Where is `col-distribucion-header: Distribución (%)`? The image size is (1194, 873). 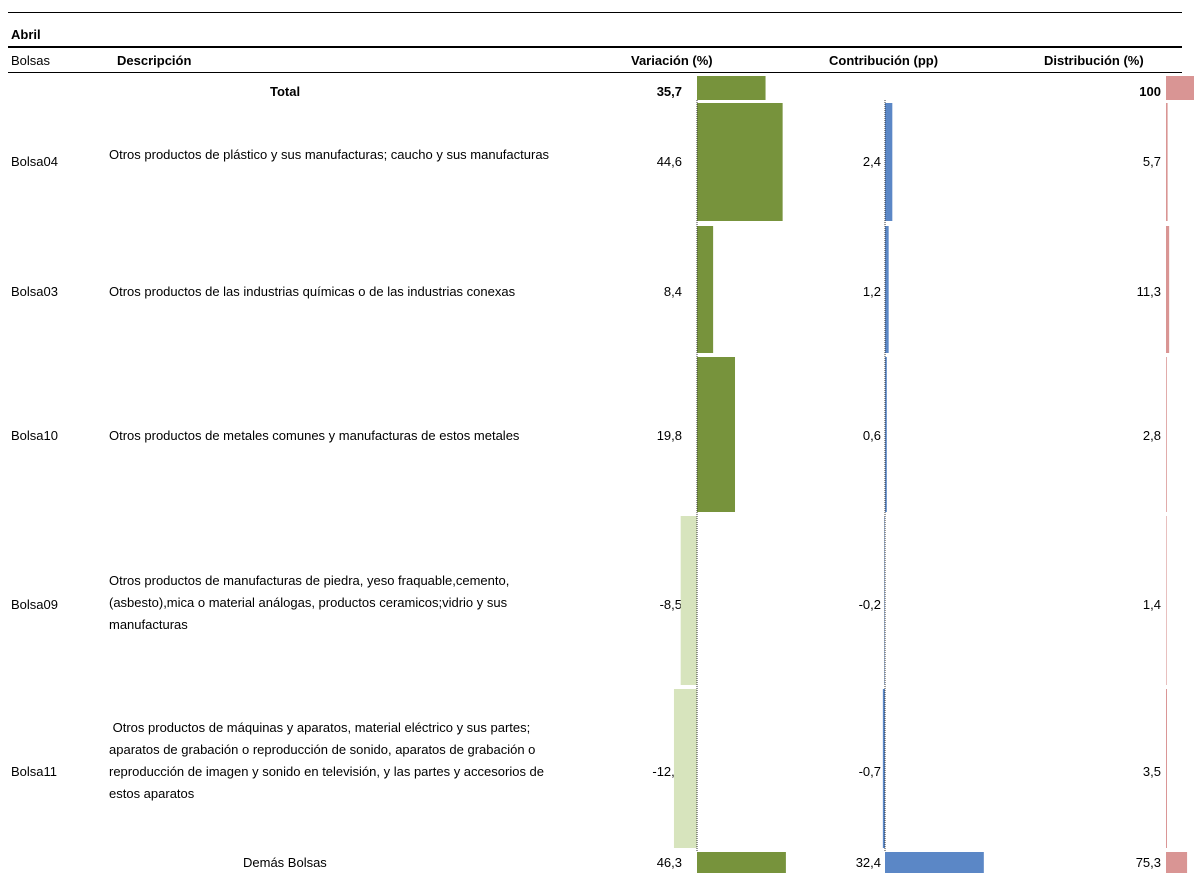 col-distribucion-header: Distribución (%) is located at coordinates (1094, 60).